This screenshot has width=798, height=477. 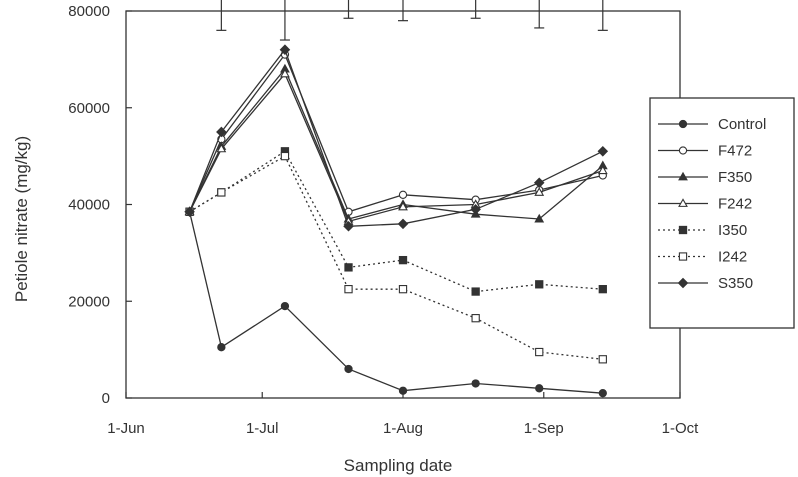 I want to click on legend-items: Control F472 F350 F242 I350 I242 S350, so click(x=712, y=204).